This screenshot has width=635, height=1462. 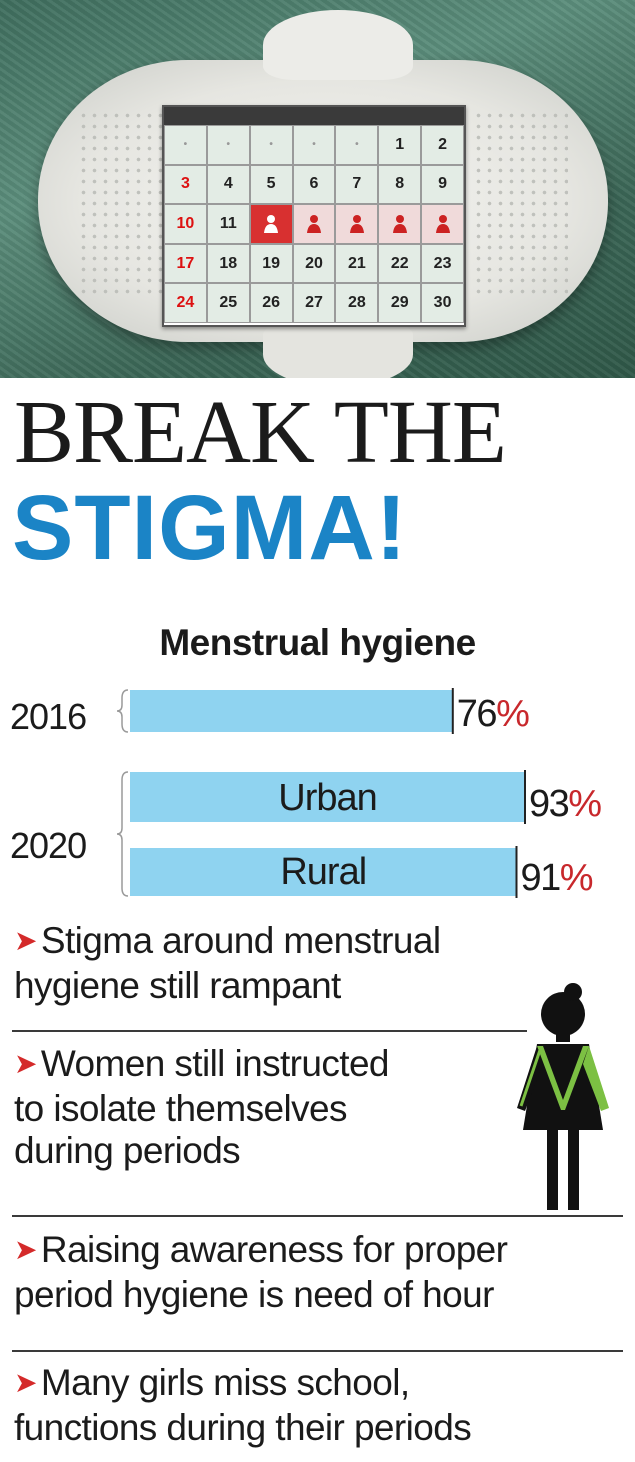 What do you see at coordinates (400, 184) in the screenshot?
I see `calendar-day: 8` at bounding box center [400, 184].